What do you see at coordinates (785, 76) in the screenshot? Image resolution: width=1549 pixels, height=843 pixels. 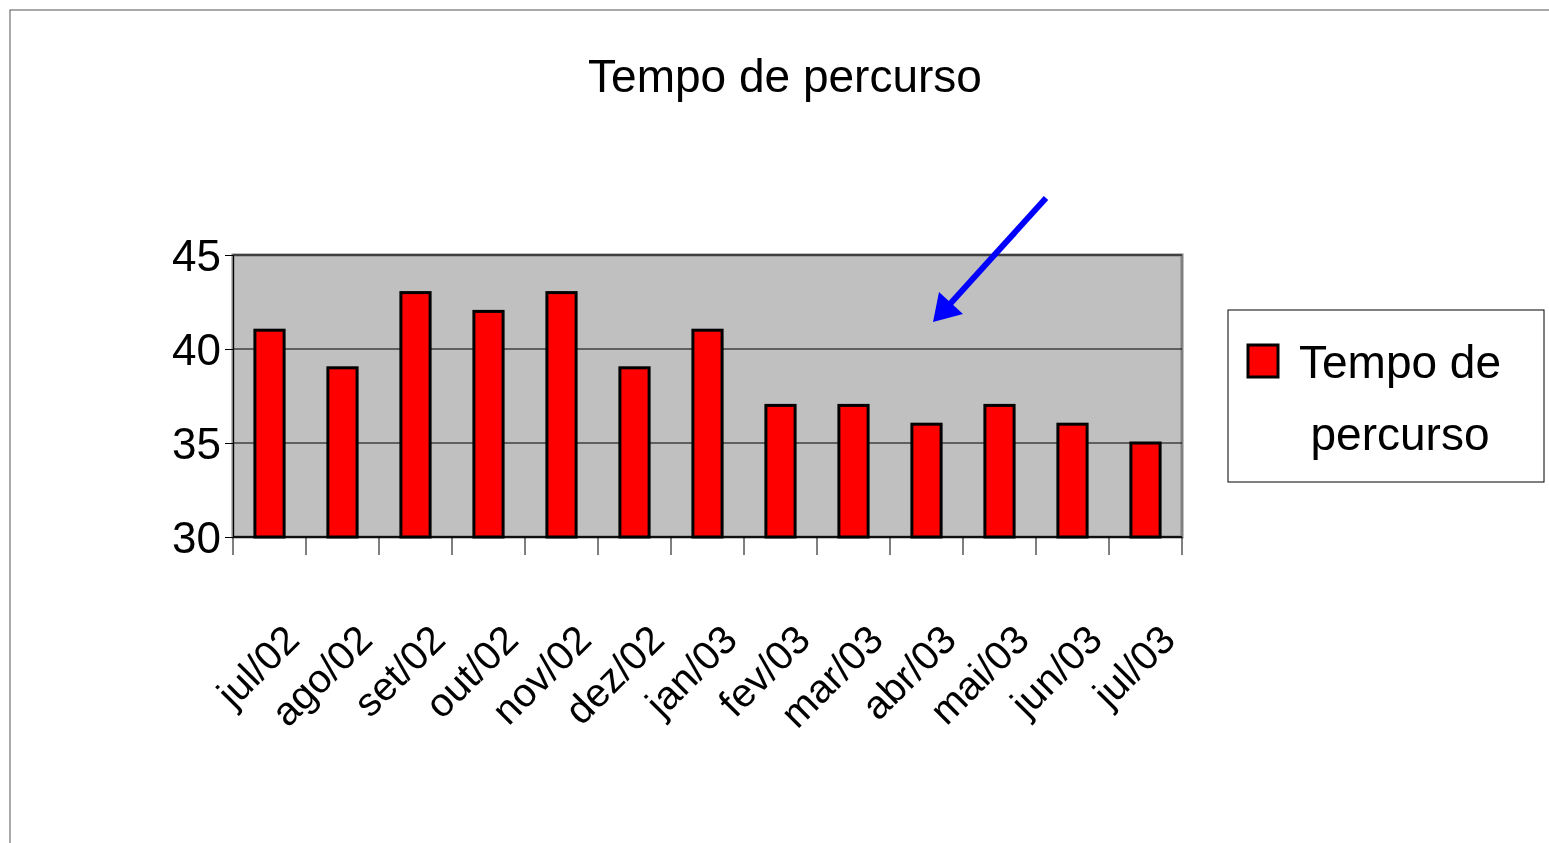 I see `chart-title: Tempo de percurso` at bounding box center [785, 76].